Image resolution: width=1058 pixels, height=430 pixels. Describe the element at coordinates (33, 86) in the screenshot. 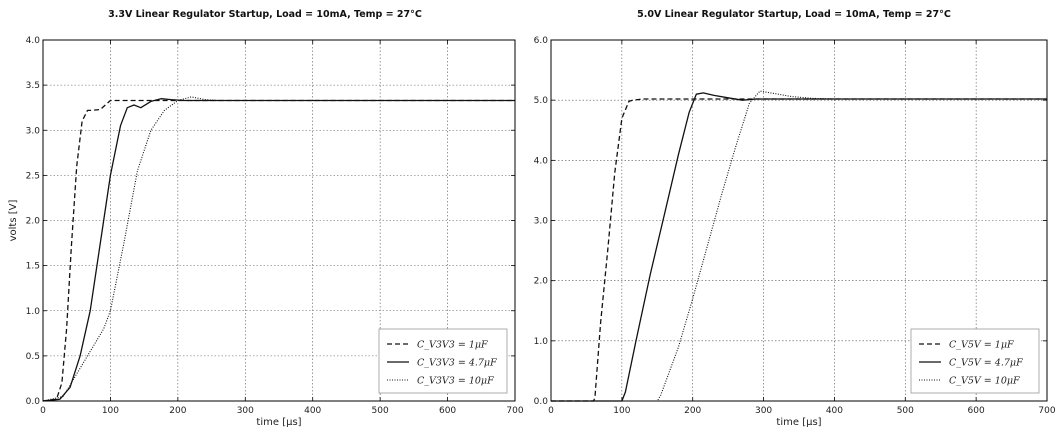

I see `y-tick-label: 3.5` at that location.